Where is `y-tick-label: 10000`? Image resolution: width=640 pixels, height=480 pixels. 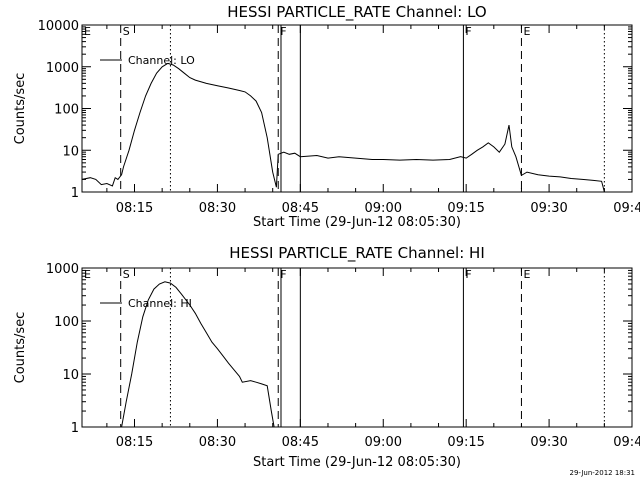 y-tick-label: 10000 is located at coordinates (58, 26).